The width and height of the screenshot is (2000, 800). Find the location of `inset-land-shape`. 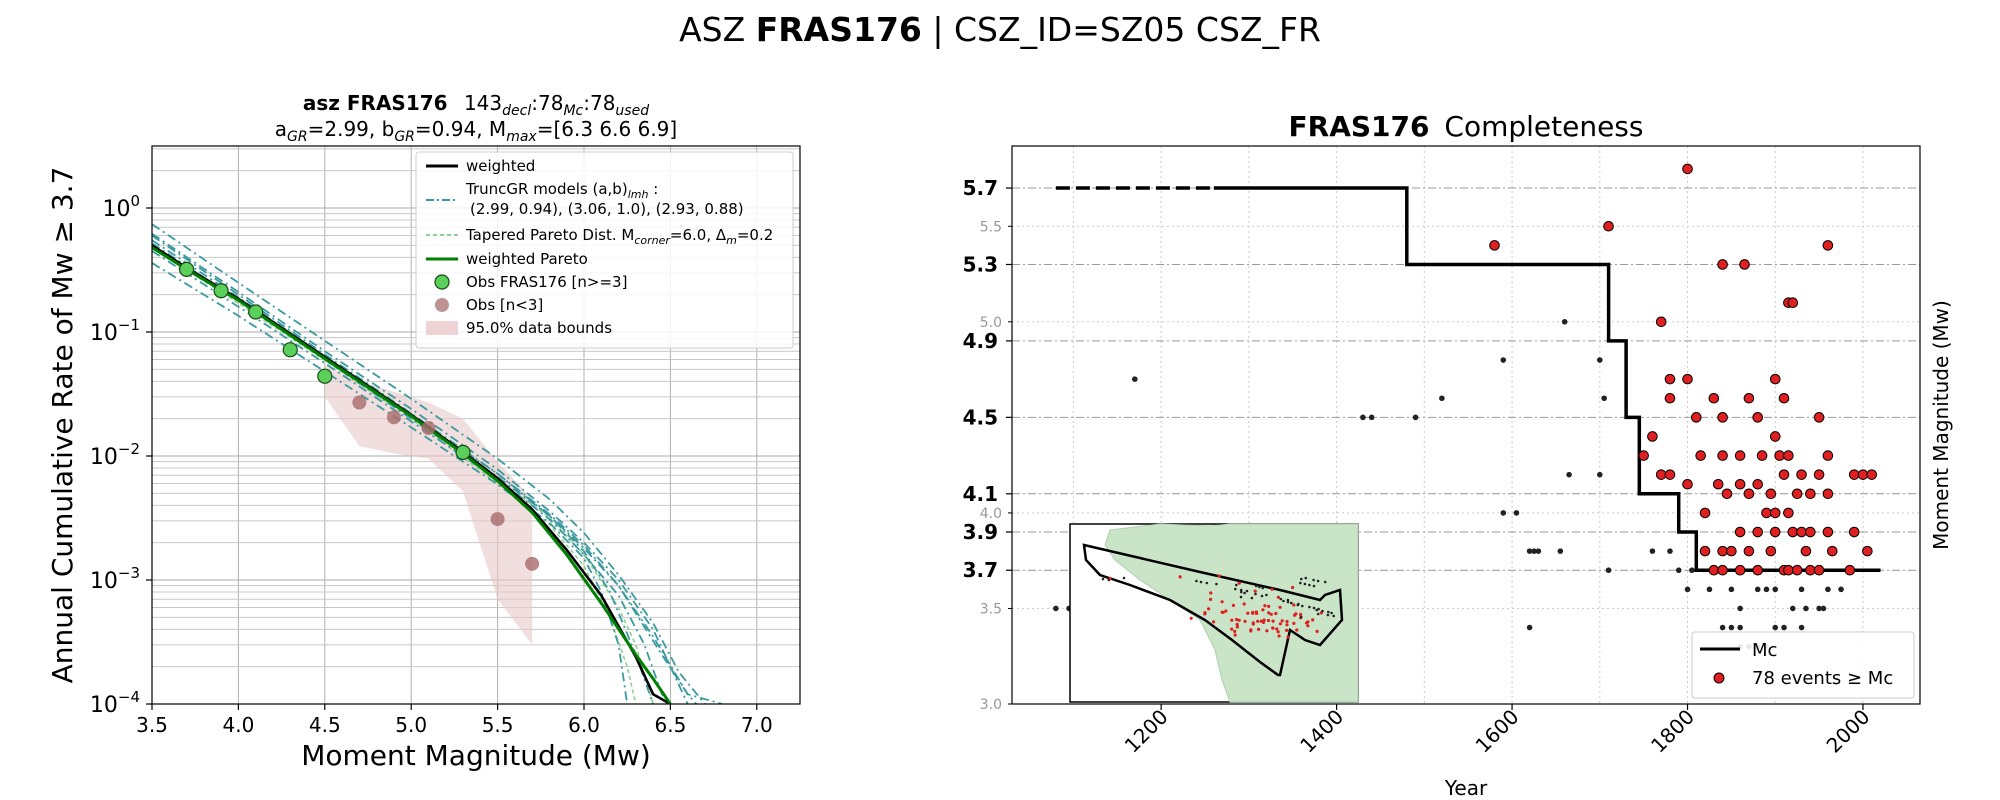

inset-land-shape is located at coordinates (1231, 613).